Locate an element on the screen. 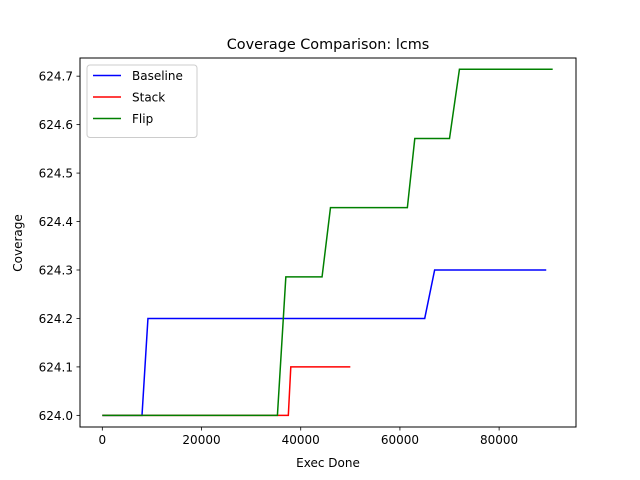 This screenshot has height=480, width=640. legend: Baseline Stack Flip is located at coordinates (142, 101).